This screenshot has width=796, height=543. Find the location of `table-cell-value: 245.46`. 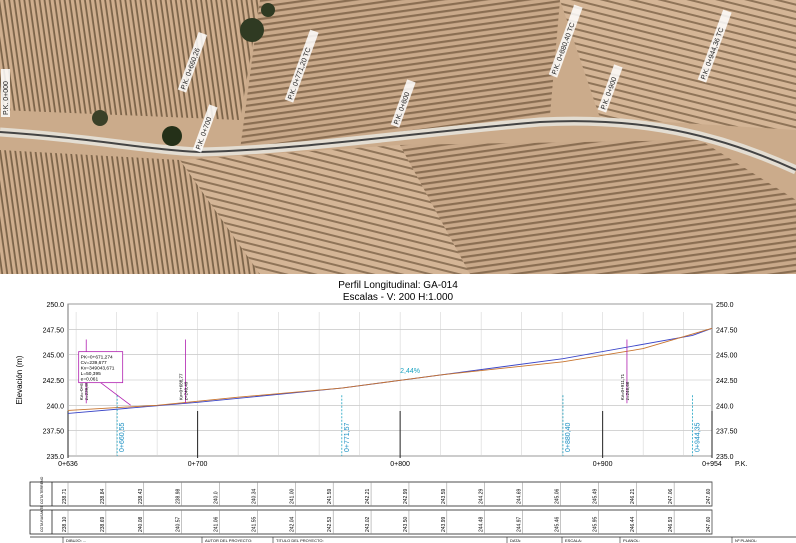

table-cell-value: 245.46 is located at coordinates (557, 524).